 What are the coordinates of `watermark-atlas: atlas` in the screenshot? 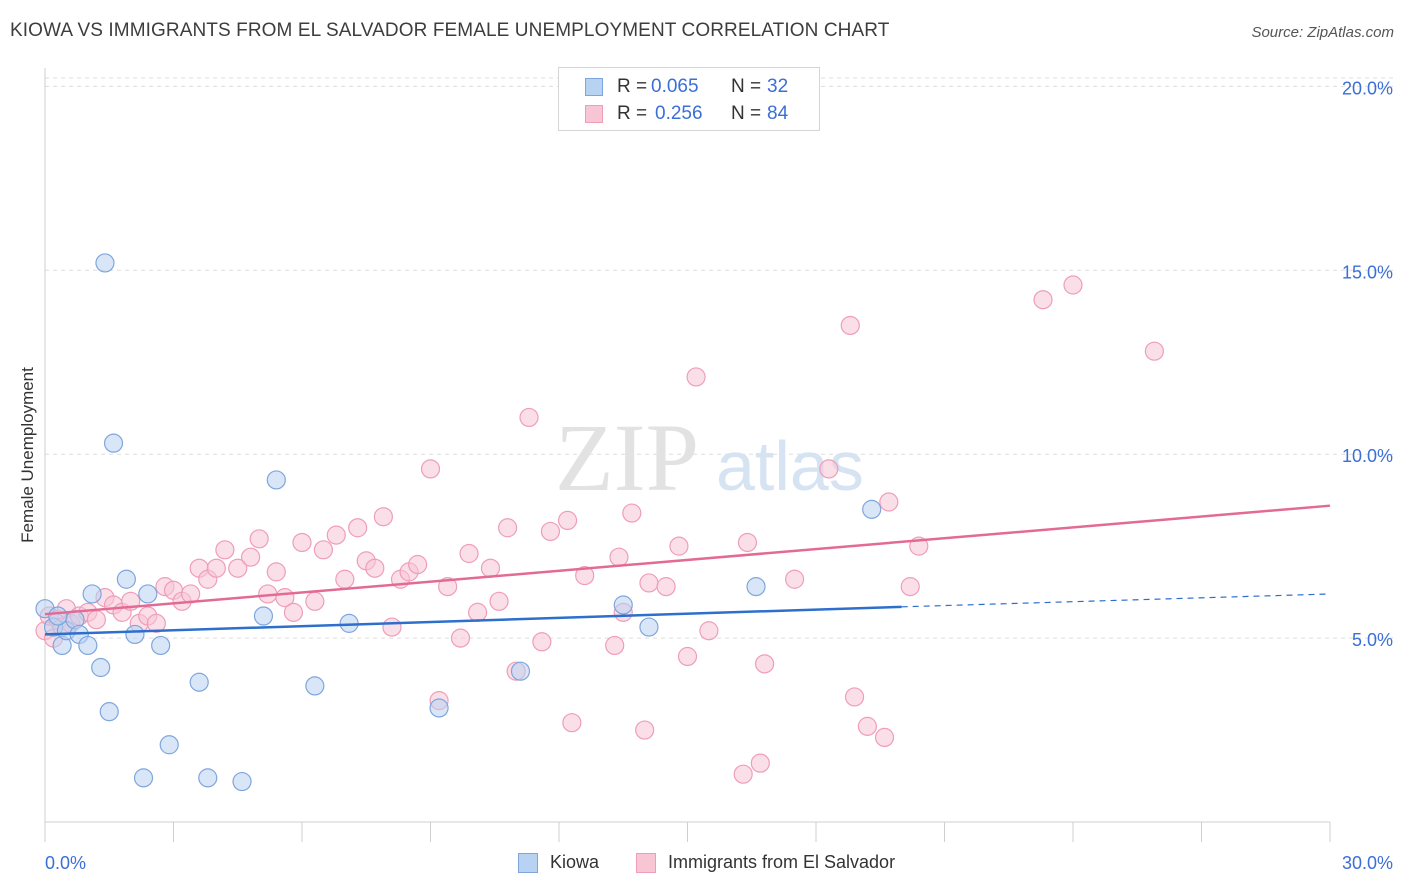 It's located at (790, 466).